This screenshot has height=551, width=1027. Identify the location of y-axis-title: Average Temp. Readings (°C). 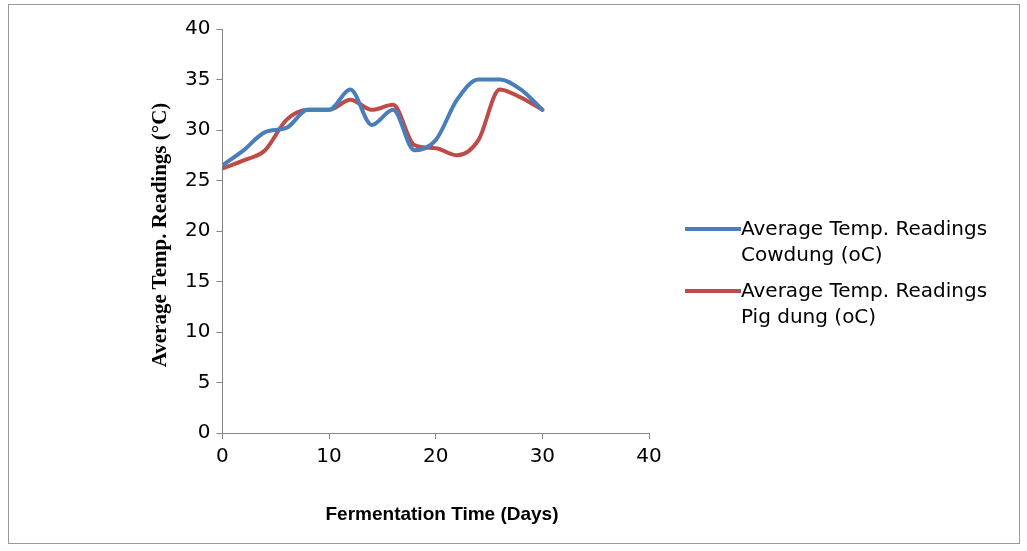
(159, 235).